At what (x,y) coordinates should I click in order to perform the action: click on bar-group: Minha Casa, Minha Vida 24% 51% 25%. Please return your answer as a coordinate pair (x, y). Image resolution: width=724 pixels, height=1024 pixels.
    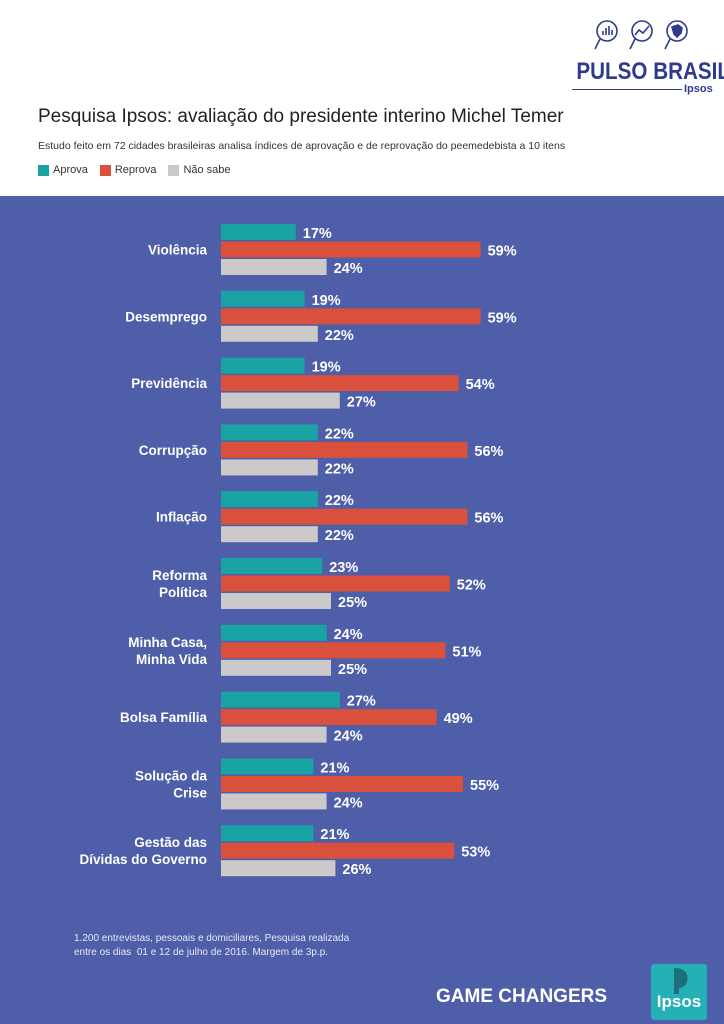
    Looking at the image, I should click on (305, 651).